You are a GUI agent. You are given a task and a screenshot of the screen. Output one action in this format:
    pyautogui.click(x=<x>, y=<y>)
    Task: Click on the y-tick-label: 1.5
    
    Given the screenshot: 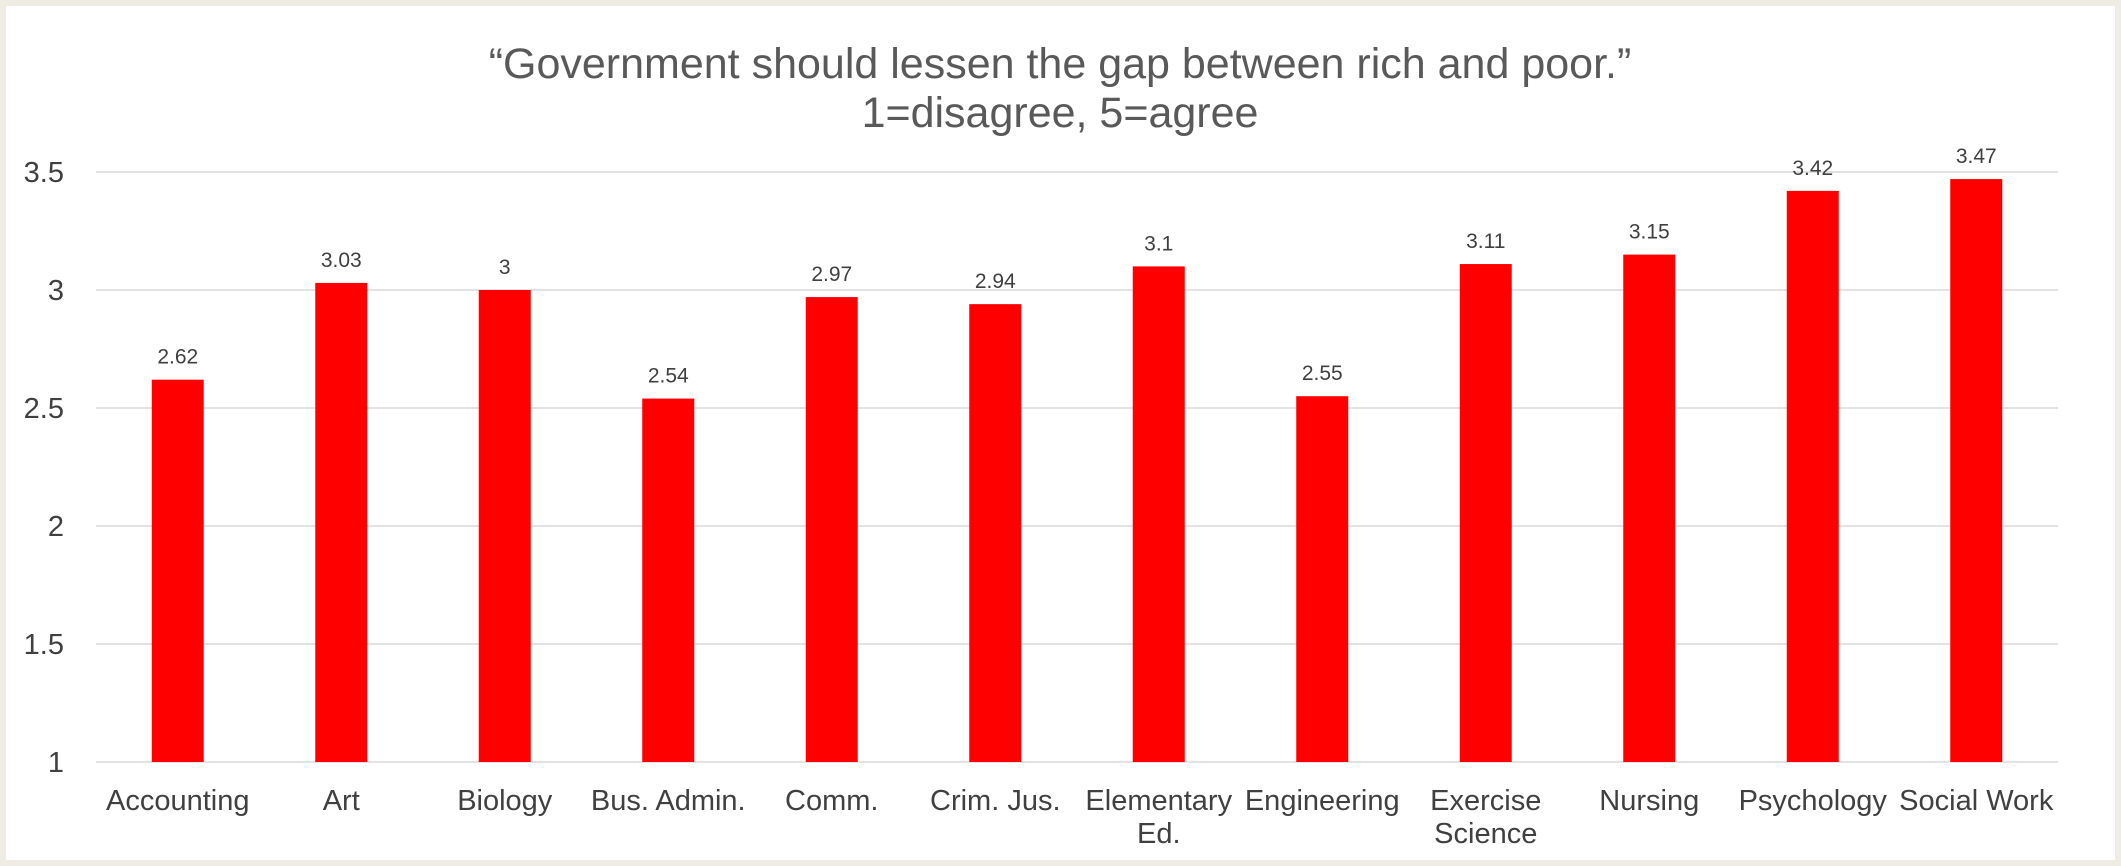 What is the action you would take?
    pyautogui.click(x=44, y=645)
    